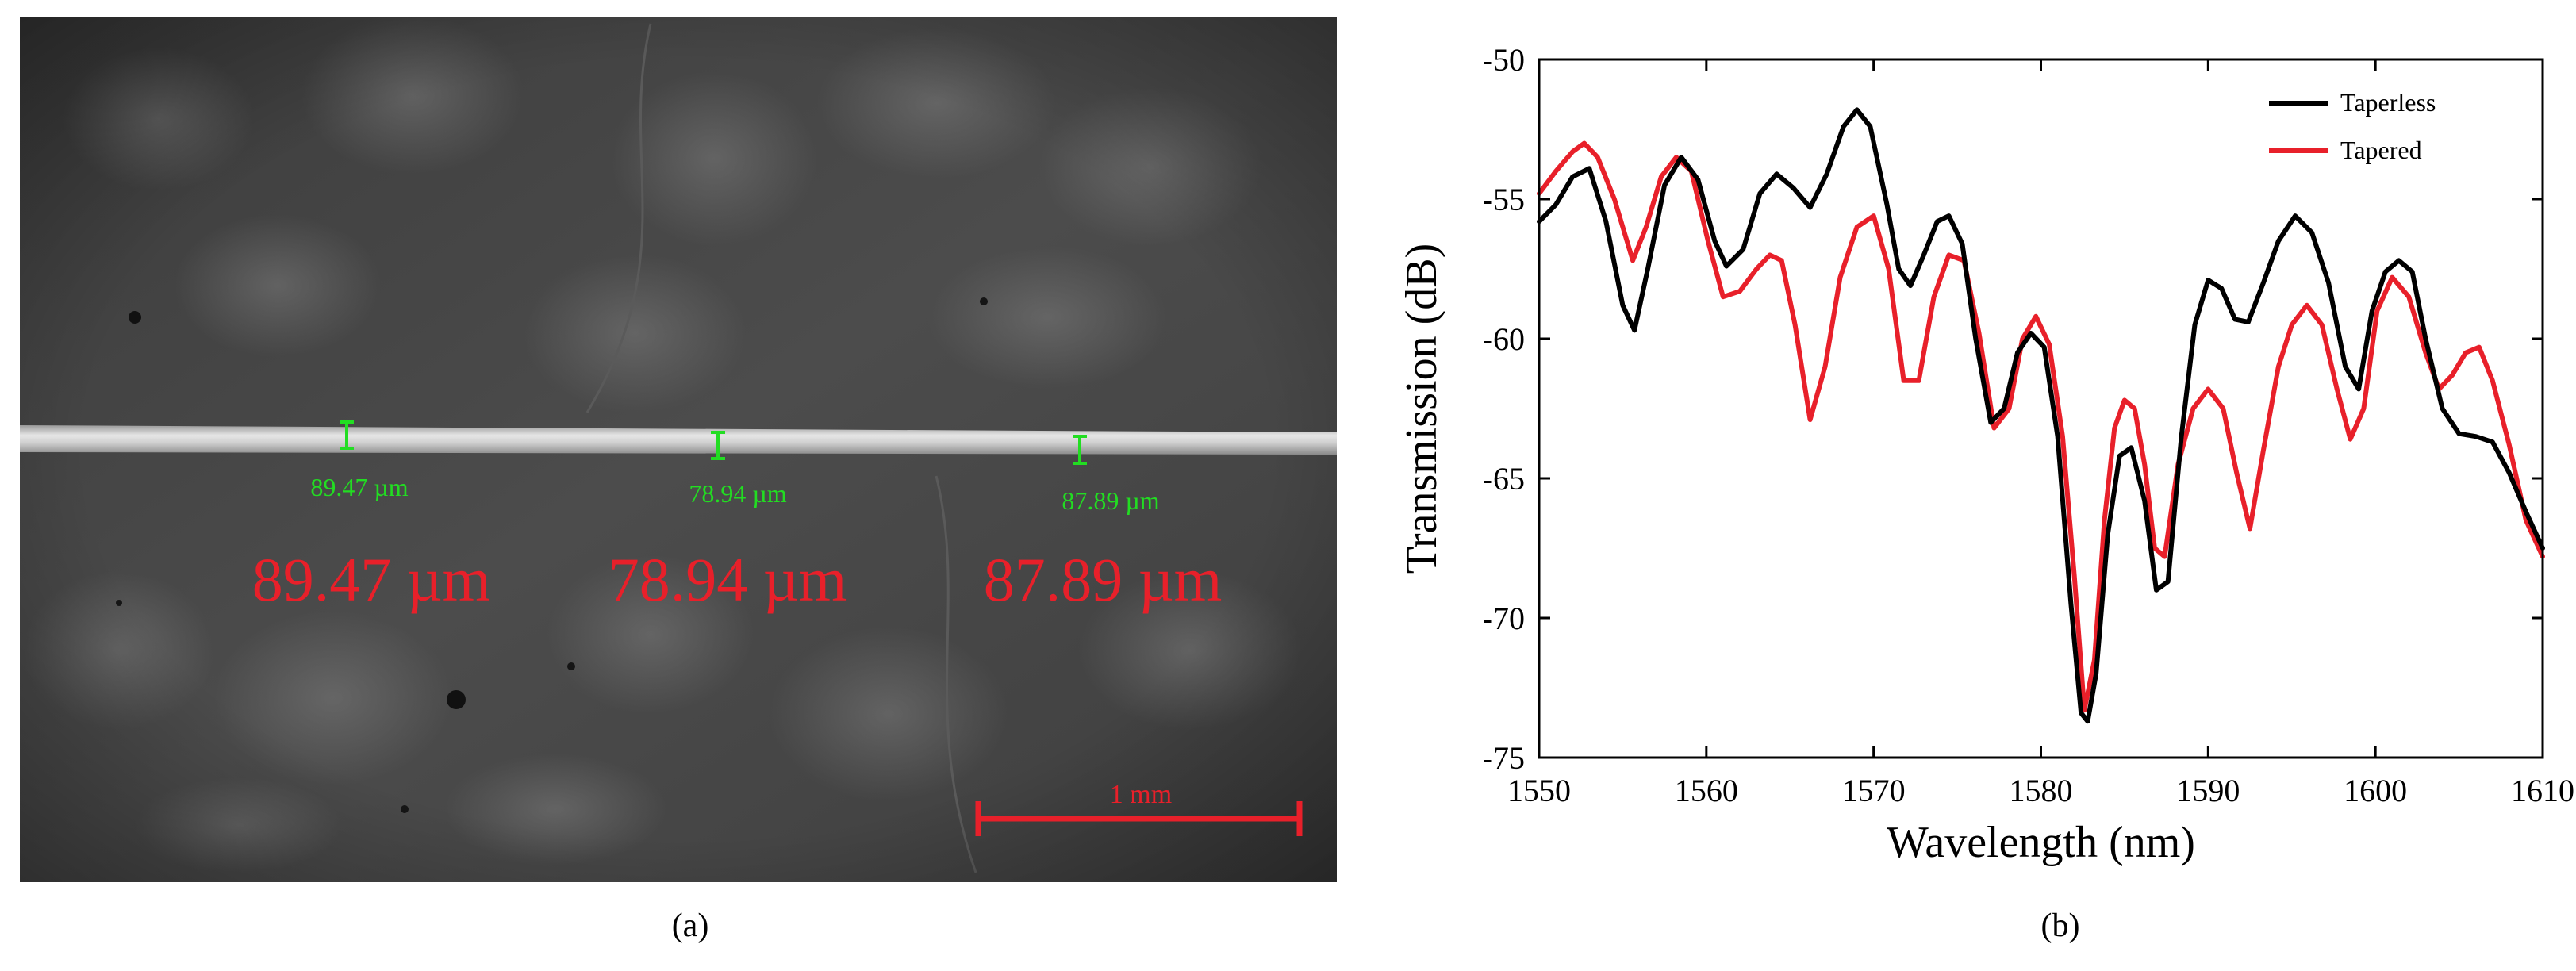  What do you see at coordinates (2042, 790) in the screenshot?
I see `x-tick-label: 1580` at bounding box center [2042, 790].